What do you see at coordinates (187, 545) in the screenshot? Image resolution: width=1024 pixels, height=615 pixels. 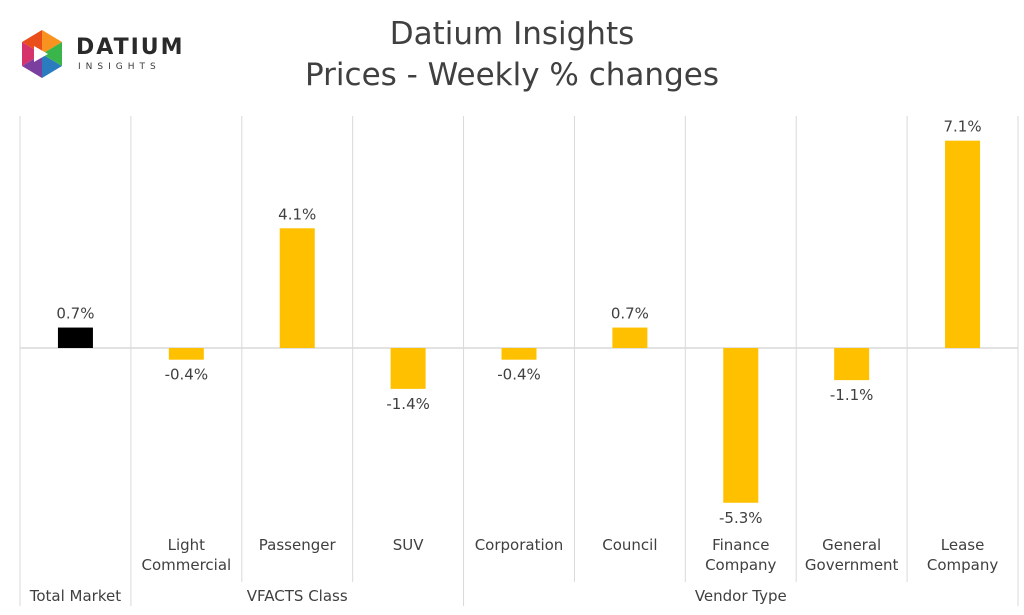 I see `category-tick-label: Light` at bounding box center [187, 545].